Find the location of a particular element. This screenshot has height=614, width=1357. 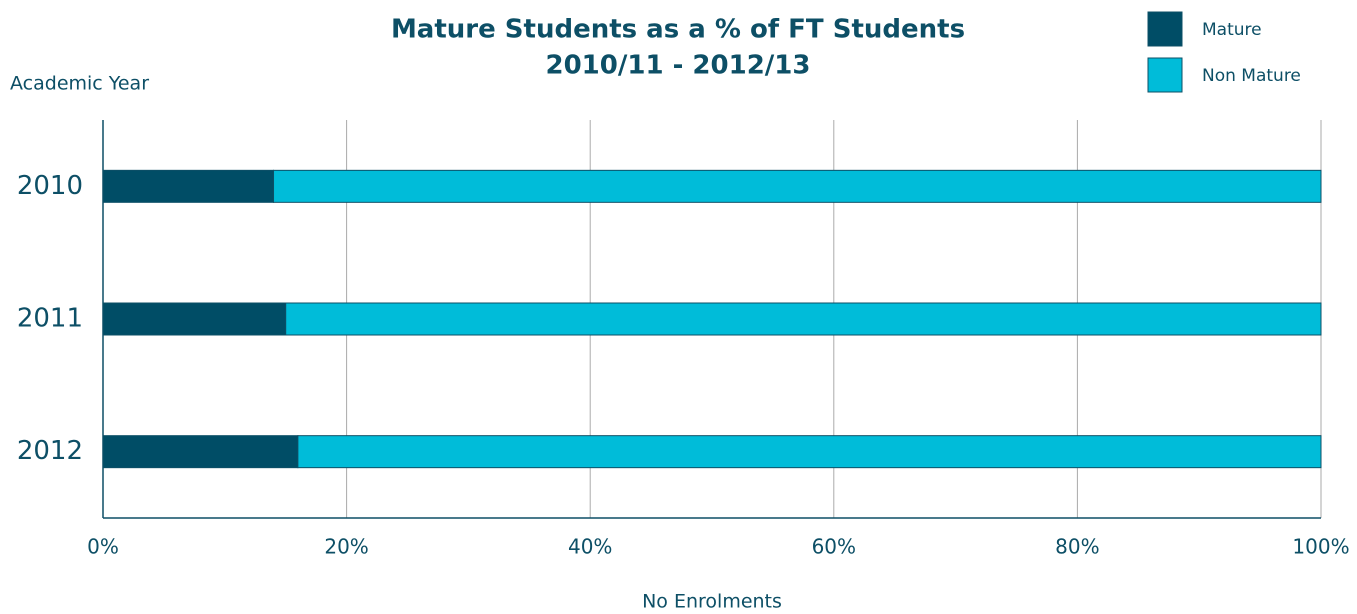

x-axis-label: No Enrolments is located at coordinates (712, 602).